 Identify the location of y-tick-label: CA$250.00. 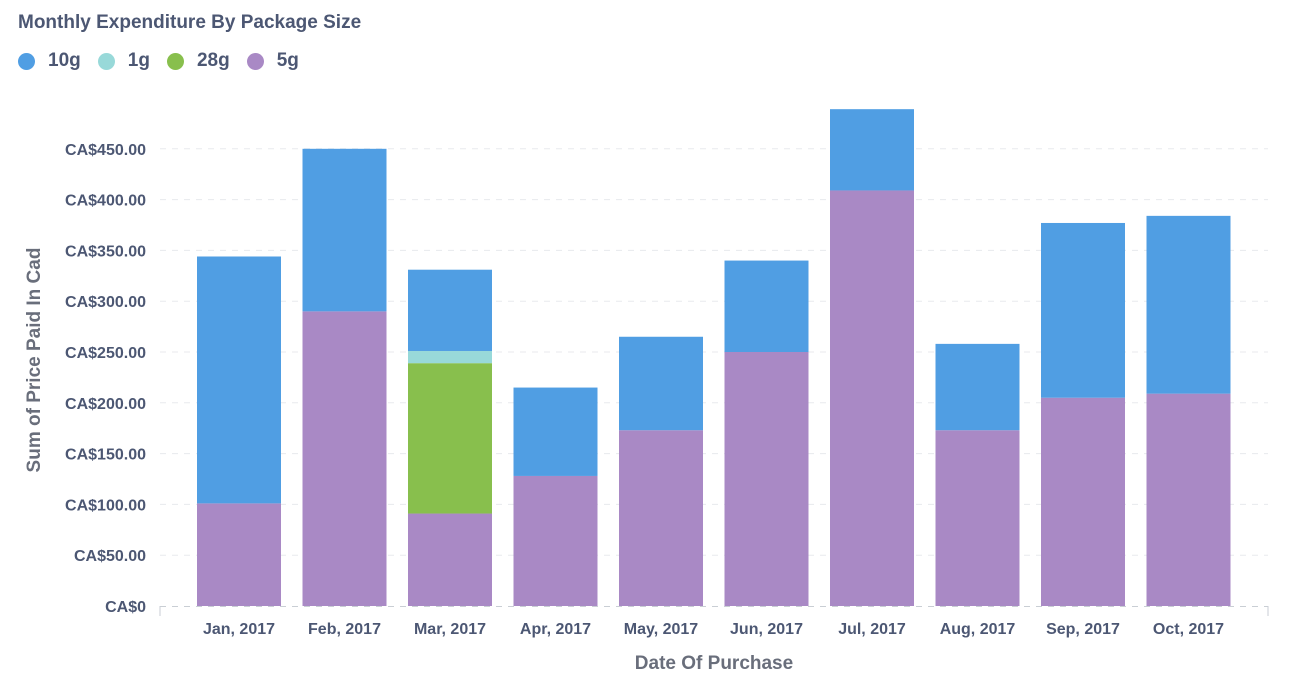
(105, 353).